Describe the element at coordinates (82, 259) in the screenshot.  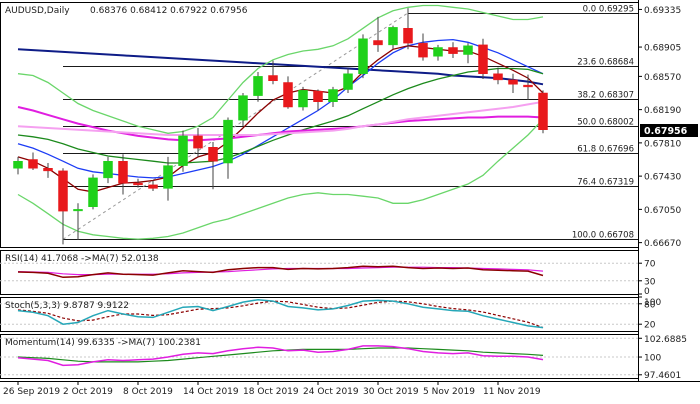
I see `rsi-label: RSI(14) 41.7068 ->MA(7) 52.0138` at that location.